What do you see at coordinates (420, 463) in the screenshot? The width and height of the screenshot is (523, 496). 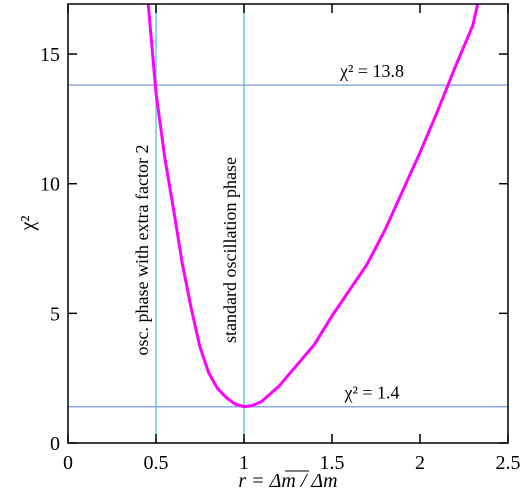 I see `x-tick-label: 2` at bounding box center [420, 463].